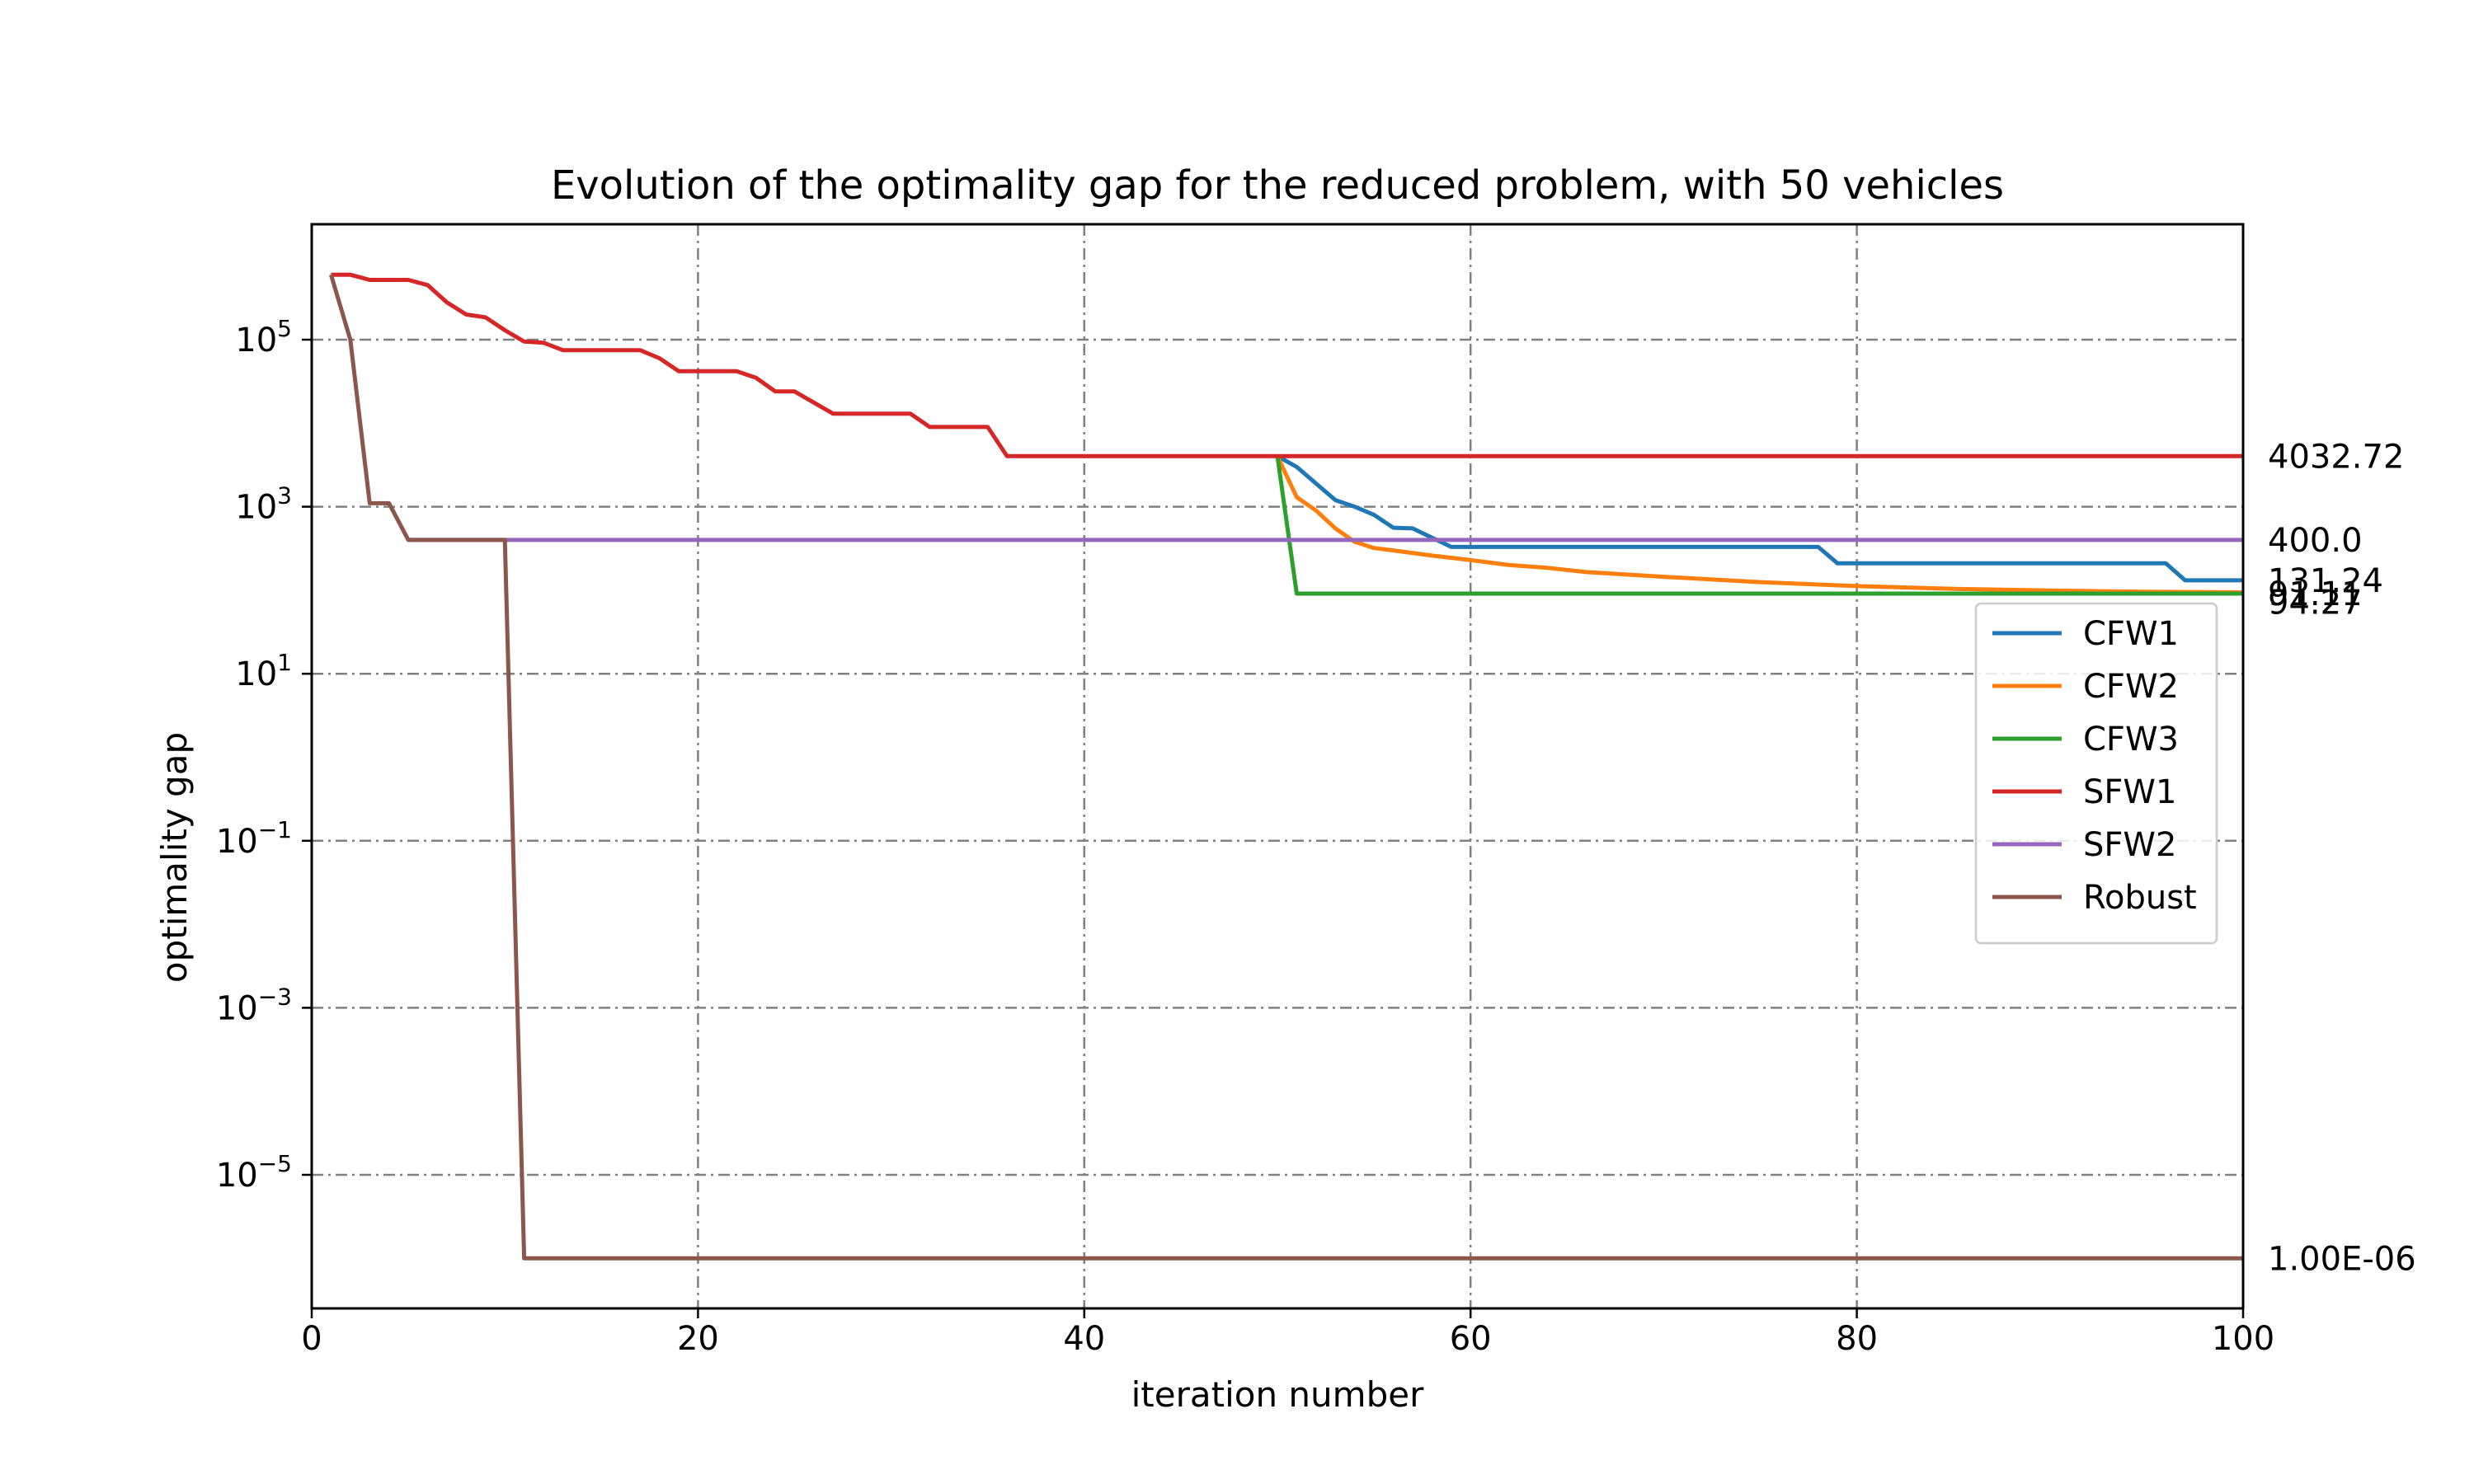  Describe the element at coordinates (2315, 603) in the screenshot. I see `end-label-cfw2: 94.27` at that location.